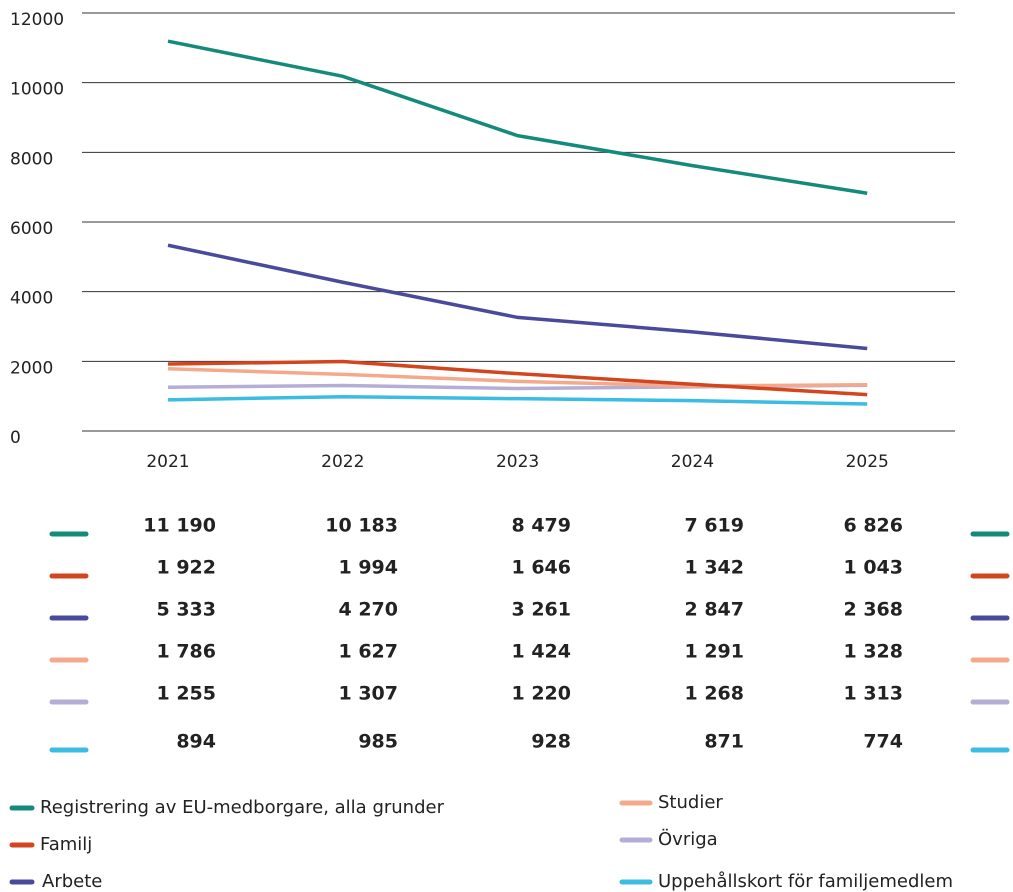 The image size is (1013, 892). I want to click on table-value: 10 183, so click(361, 526).